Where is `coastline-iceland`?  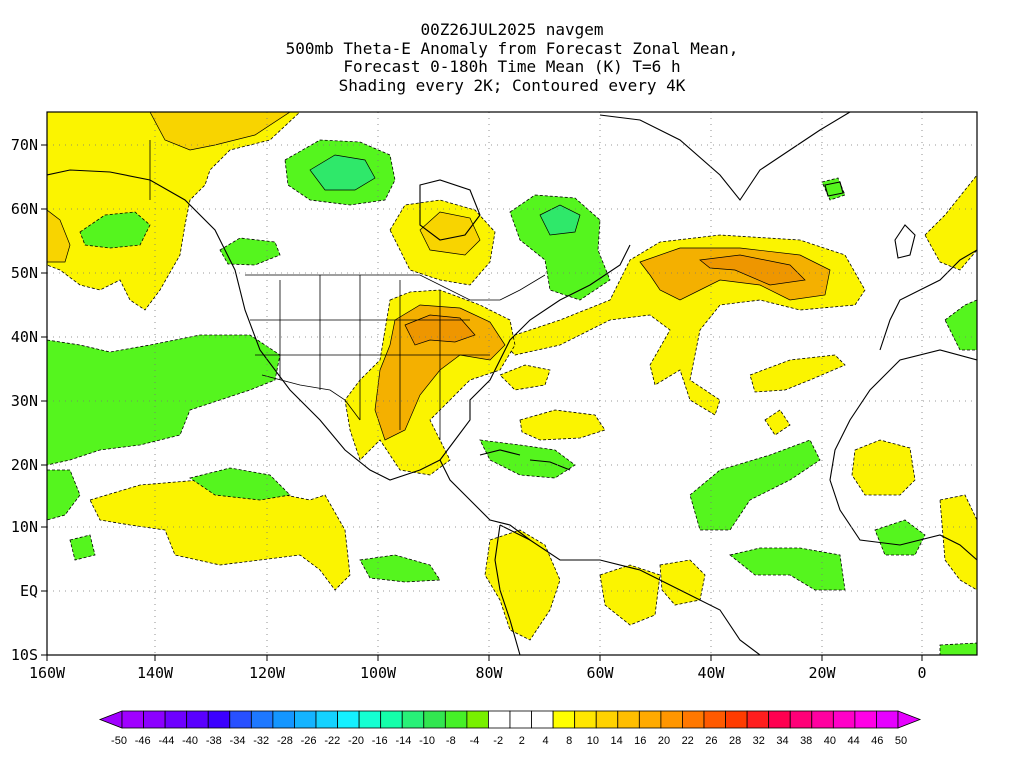 coastline-iceland is located at coordinates (834, 189).